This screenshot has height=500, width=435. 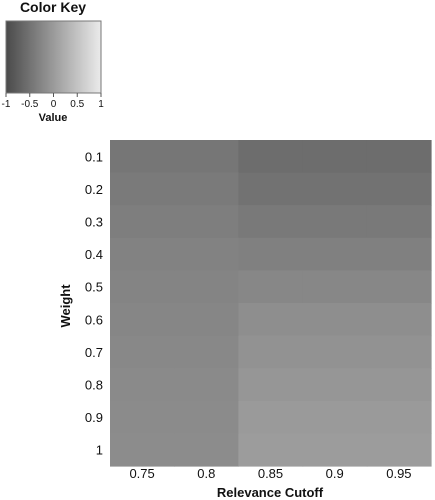 I want to click on color-key-tick-label: 0, so click(x=54, y=104).